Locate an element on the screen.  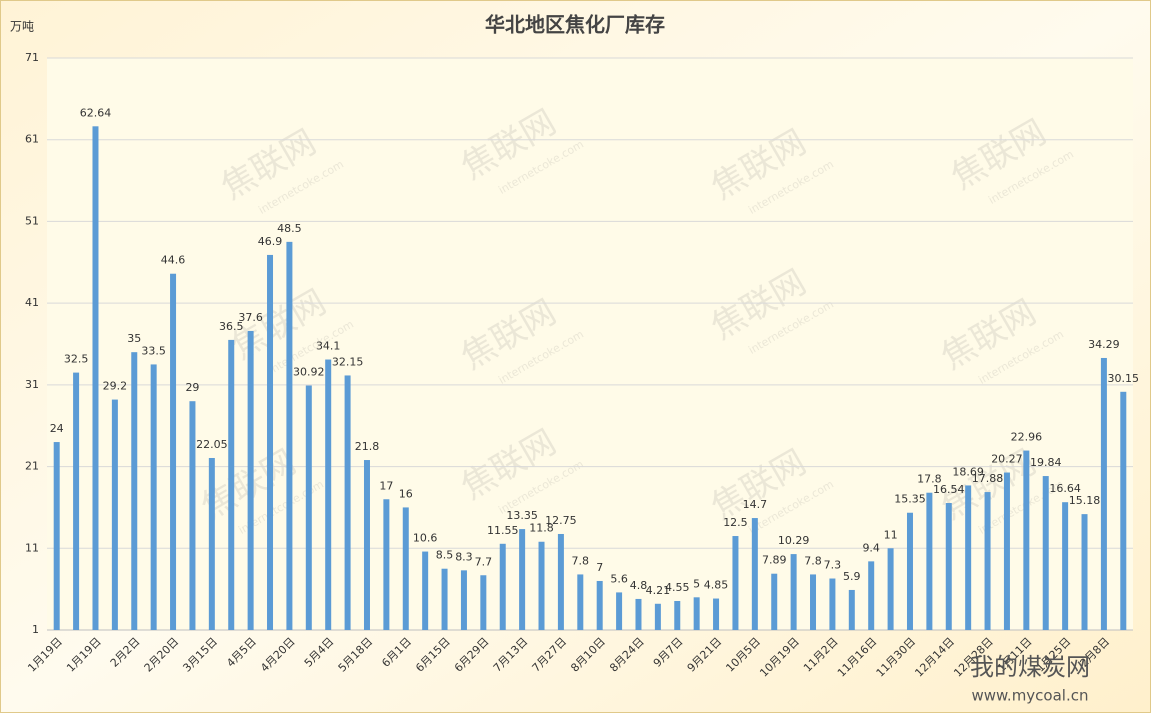
value-label: 8.3 is located at coordinates (464, 556).